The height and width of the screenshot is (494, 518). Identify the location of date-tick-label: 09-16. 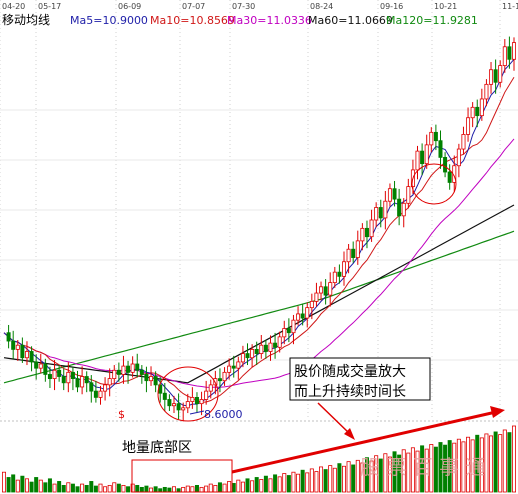
(391, 6).